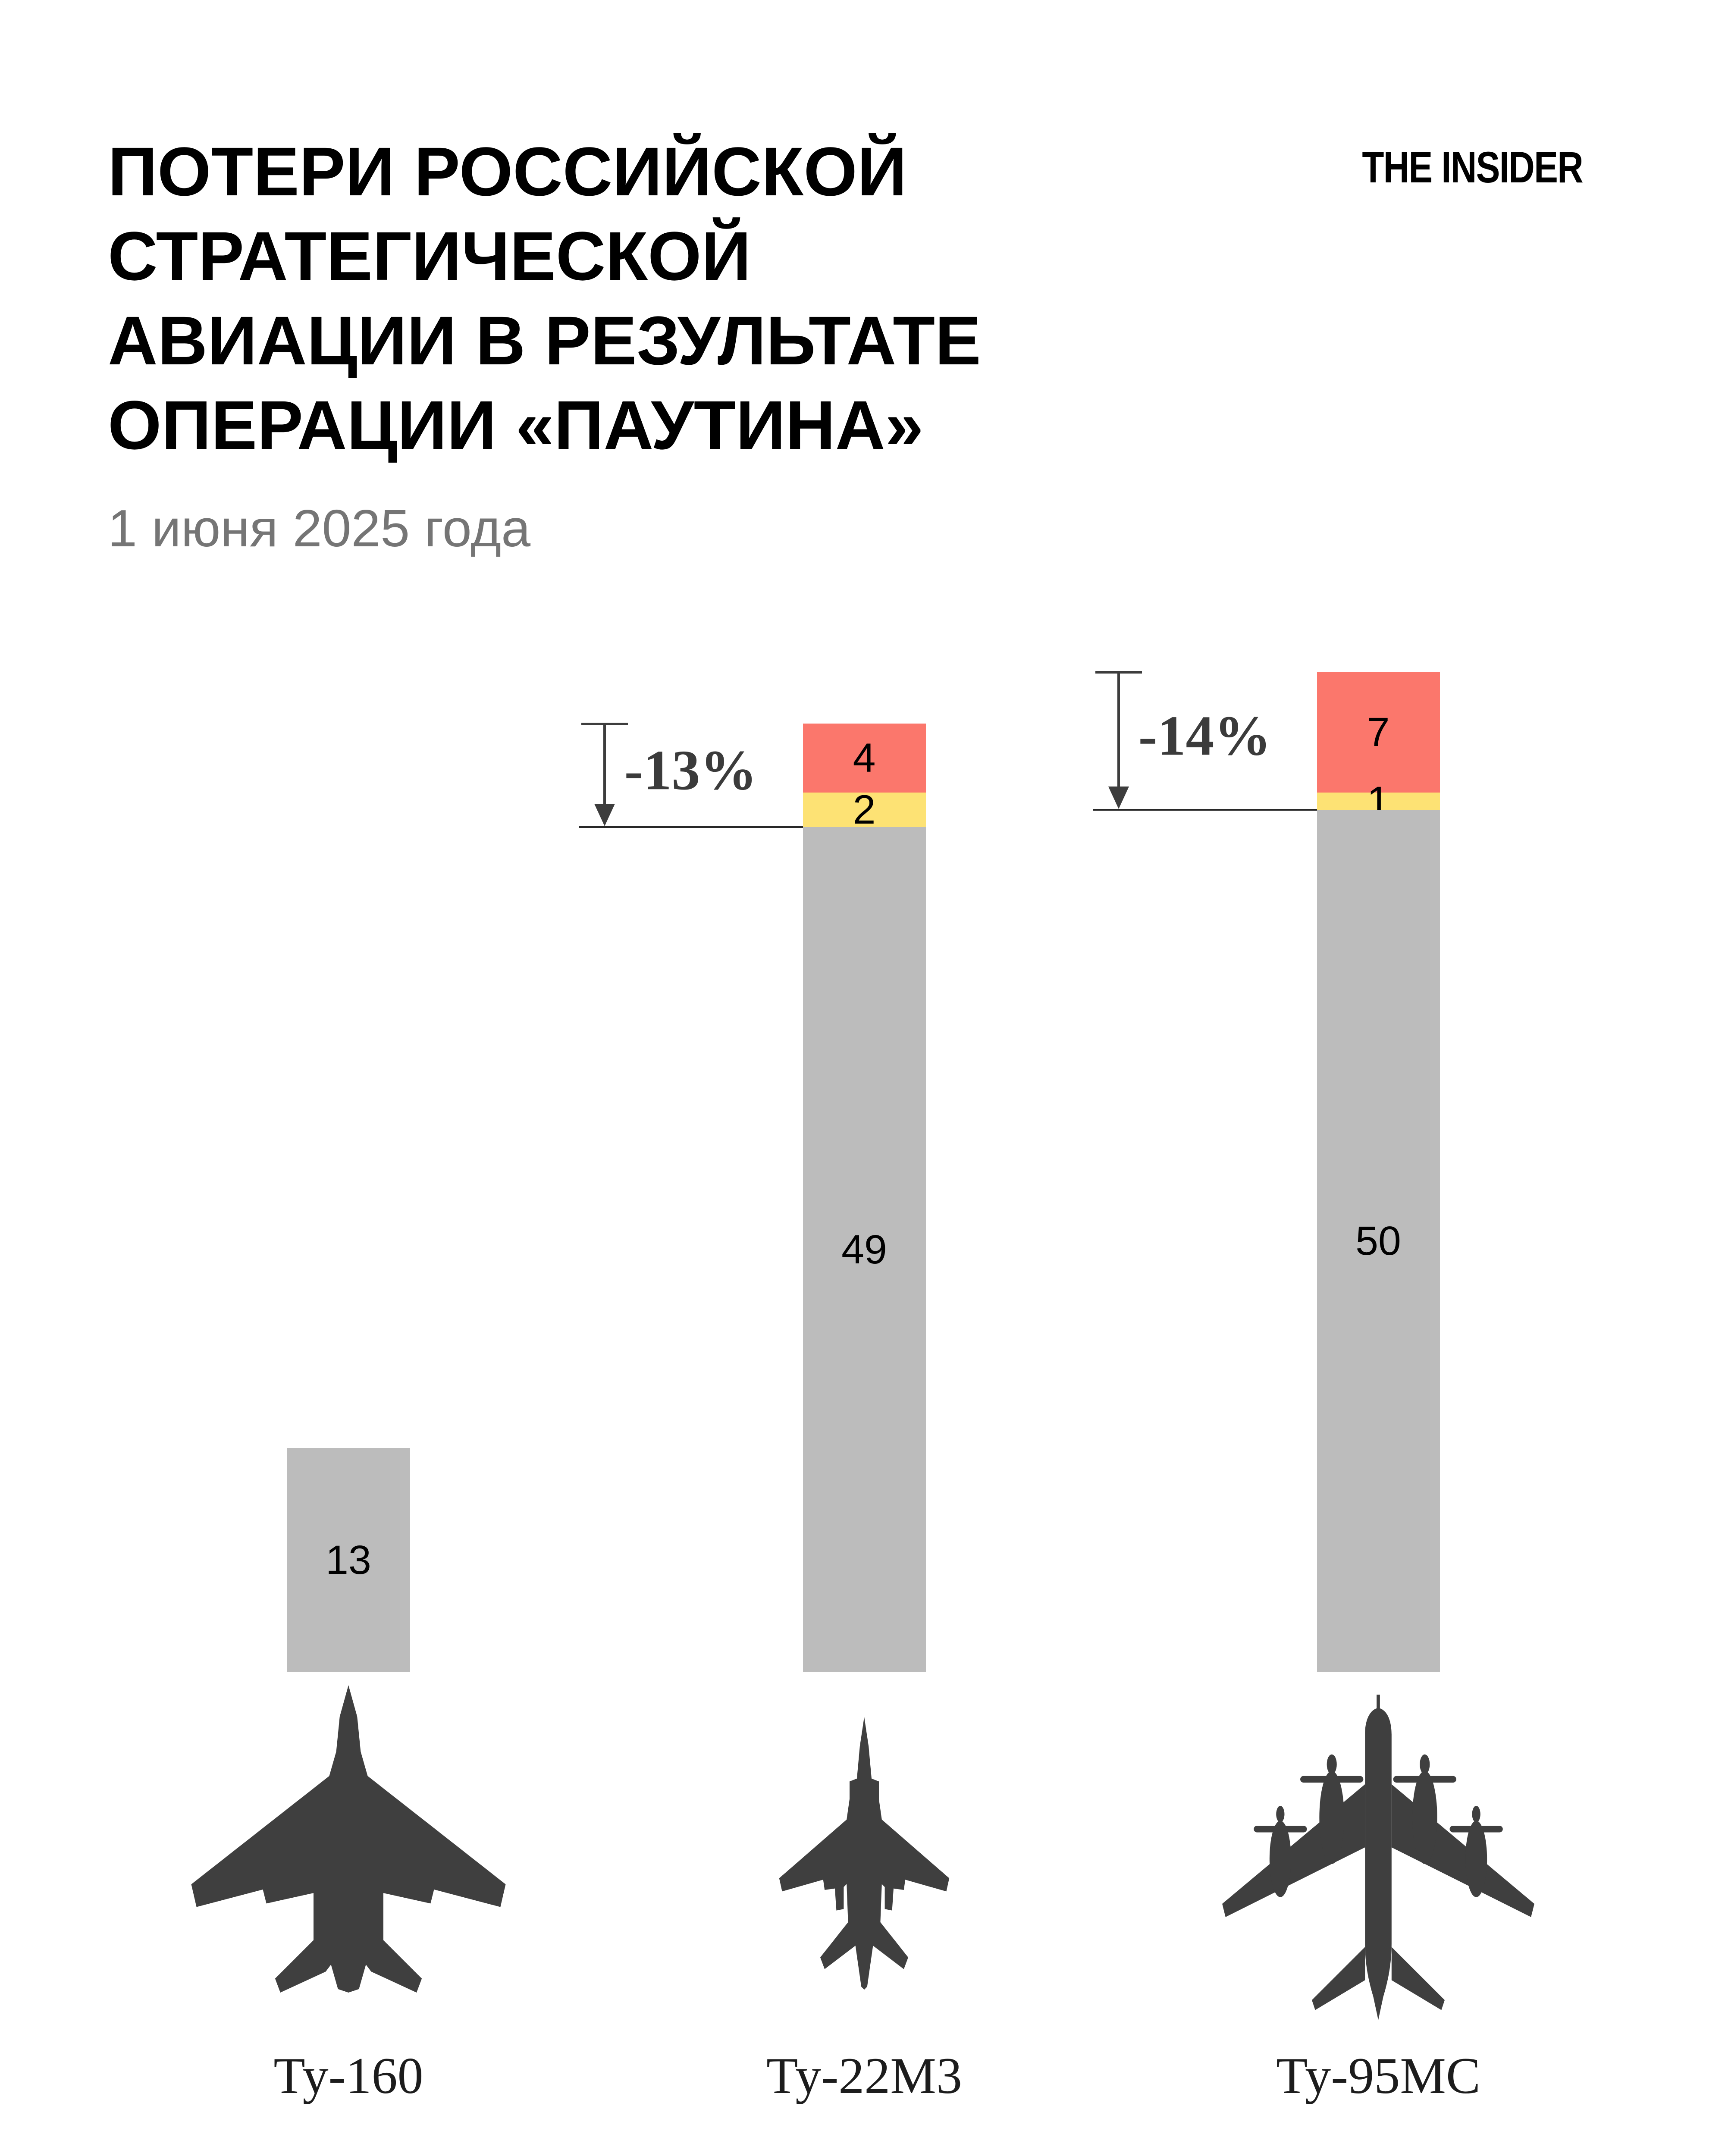 Image resolution: width=1725 pixels, height=2156 pixels. I want to click on bar-value-label: 2, so click(864, 810).